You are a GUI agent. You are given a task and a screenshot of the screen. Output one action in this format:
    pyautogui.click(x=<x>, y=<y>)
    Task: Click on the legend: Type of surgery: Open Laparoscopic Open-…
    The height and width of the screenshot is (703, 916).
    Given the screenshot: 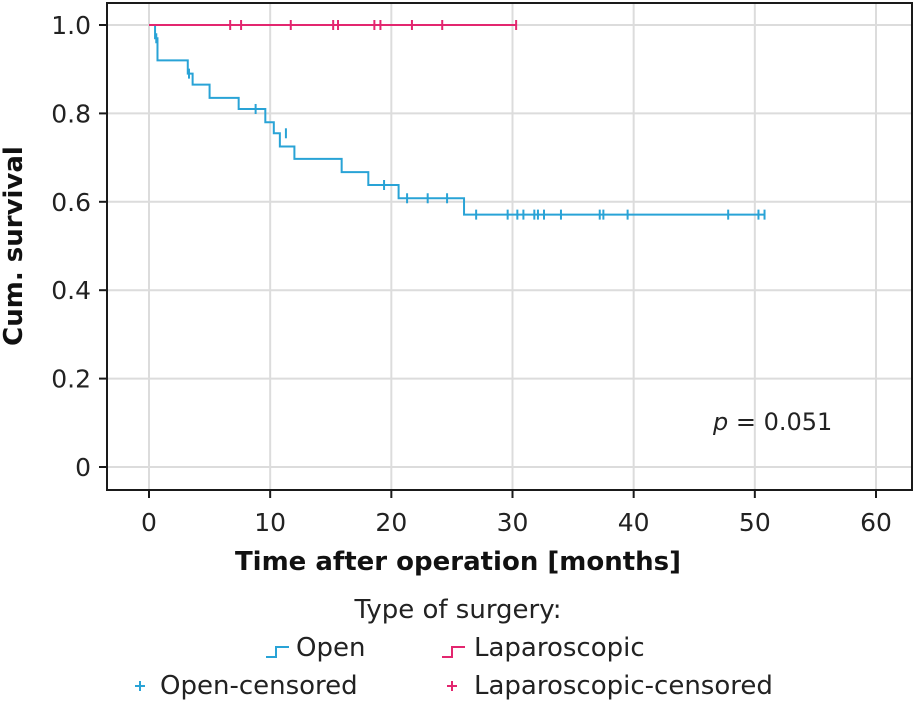 What is the action you would take?
    pyautogui.click(x=454, y=648)
    